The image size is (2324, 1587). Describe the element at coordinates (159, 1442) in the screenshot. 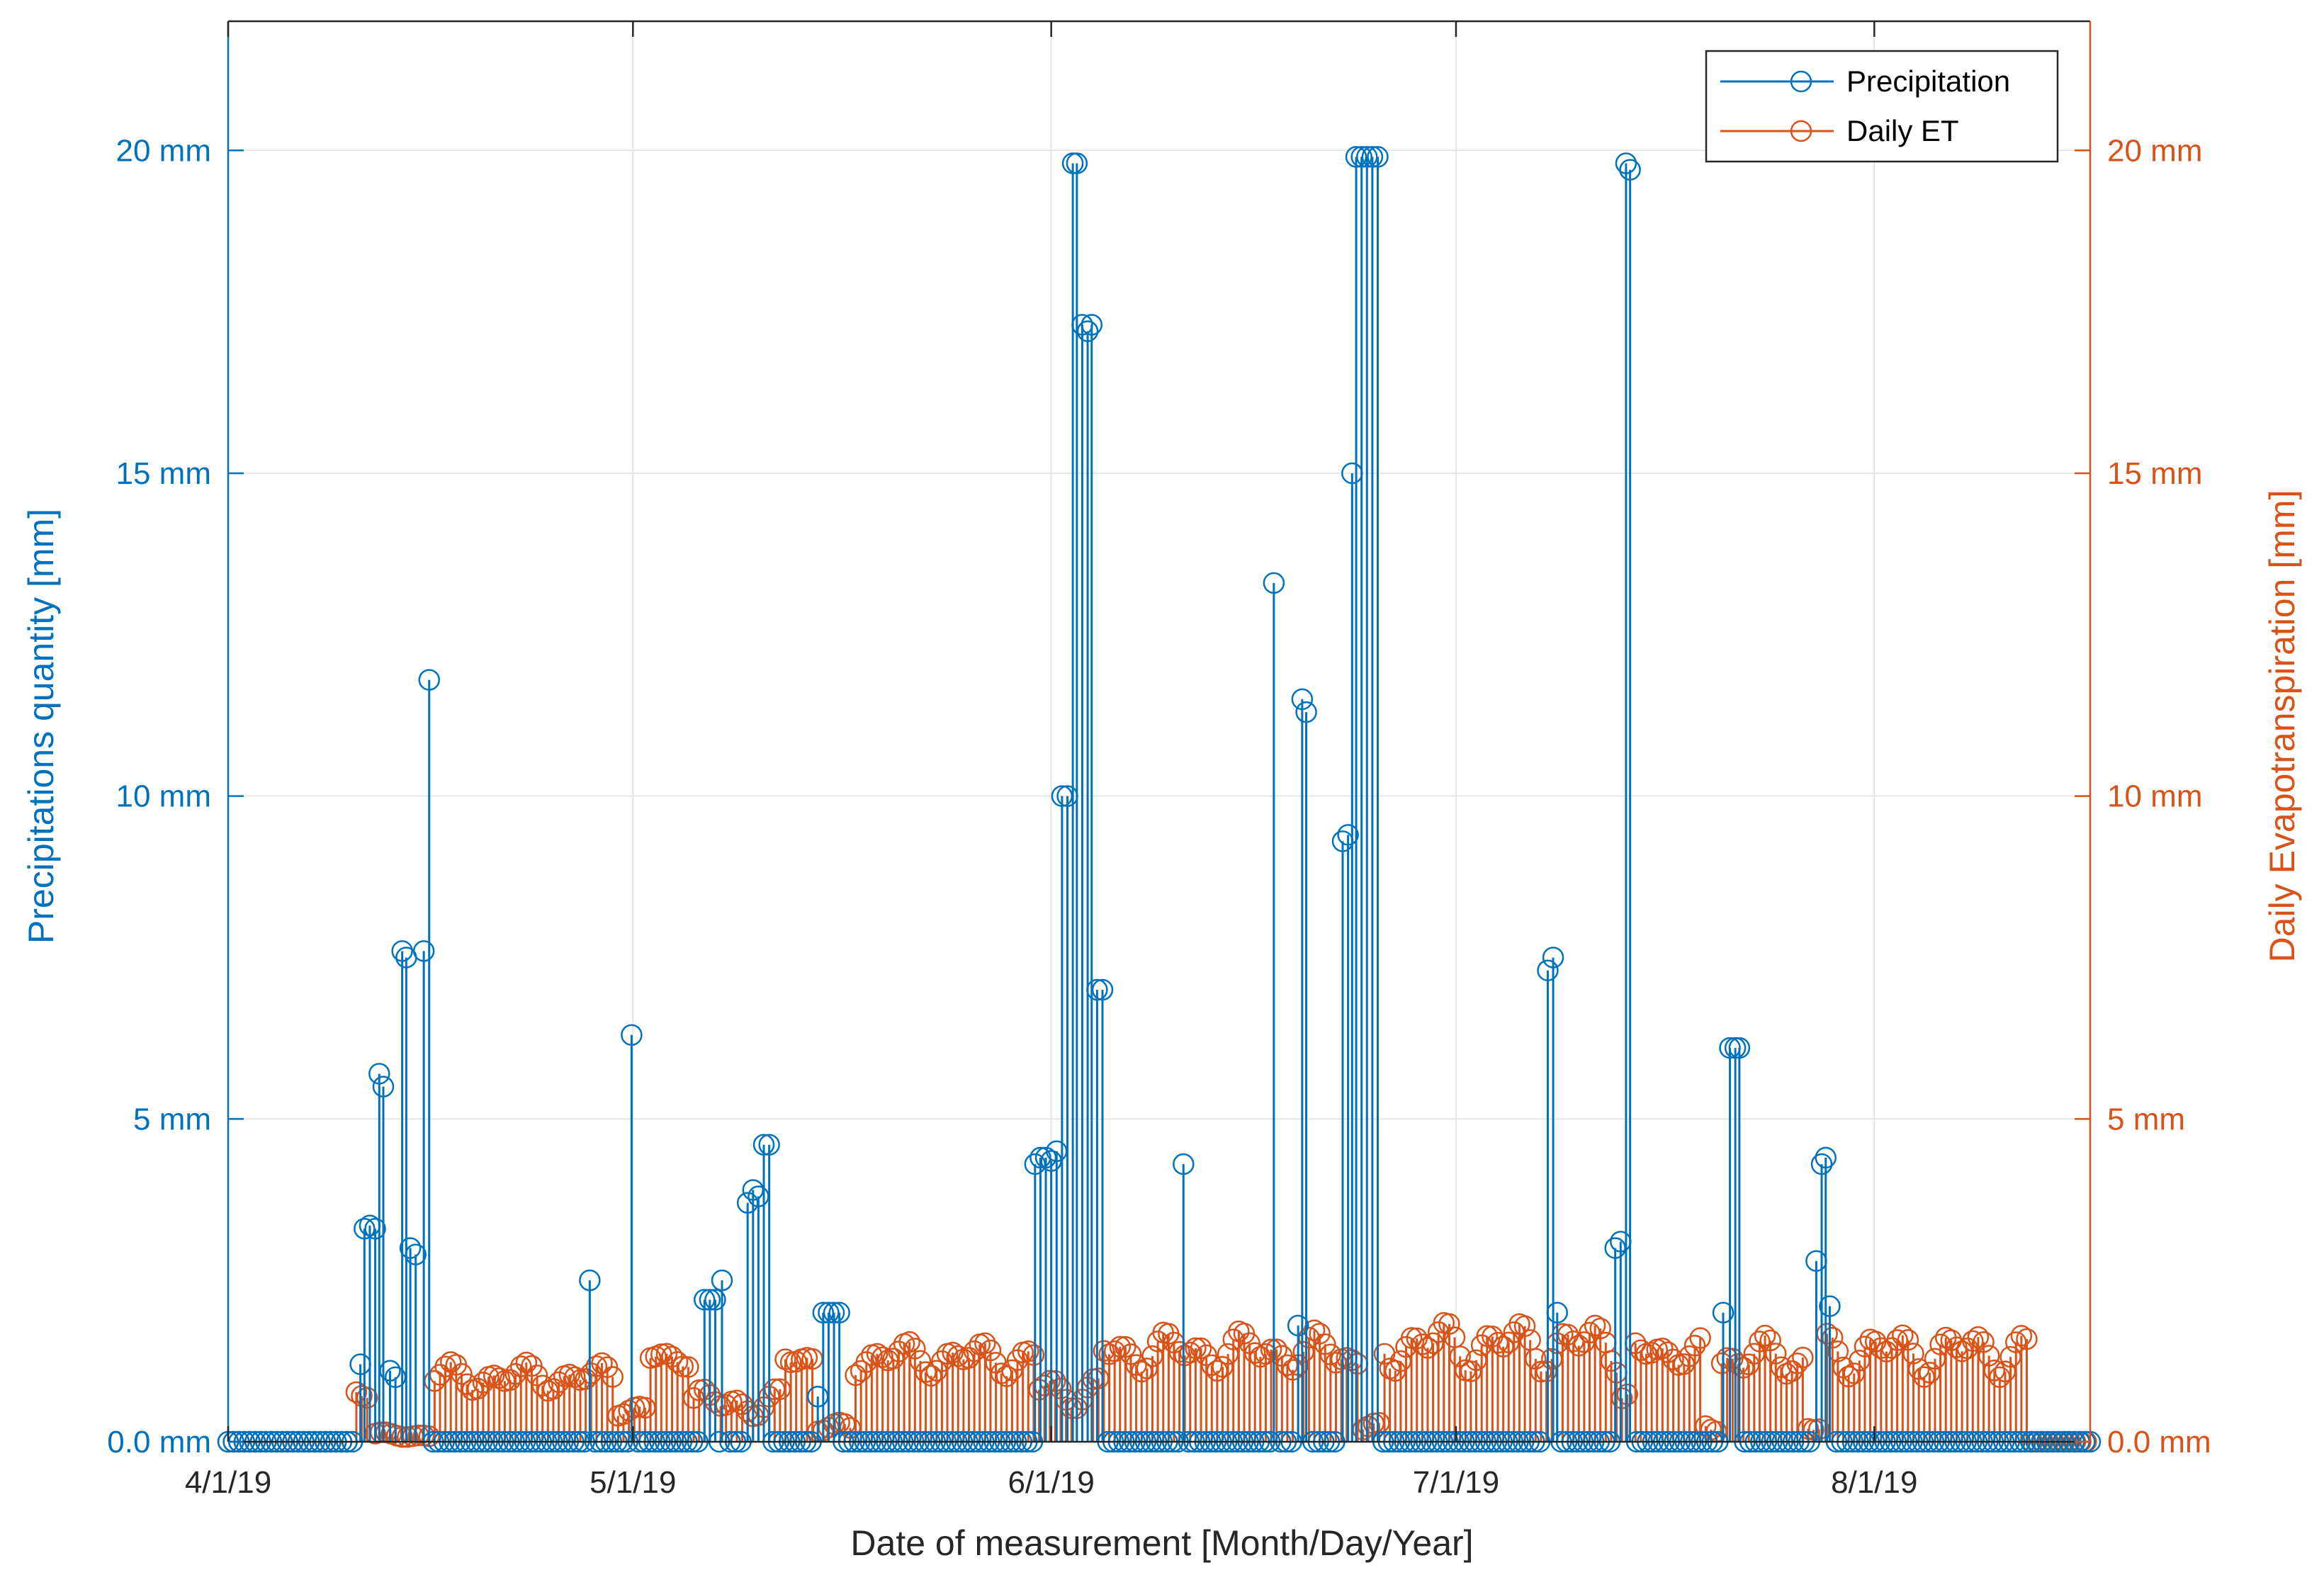

I see `y-tick-label-left: 0.0 mm` at that location.